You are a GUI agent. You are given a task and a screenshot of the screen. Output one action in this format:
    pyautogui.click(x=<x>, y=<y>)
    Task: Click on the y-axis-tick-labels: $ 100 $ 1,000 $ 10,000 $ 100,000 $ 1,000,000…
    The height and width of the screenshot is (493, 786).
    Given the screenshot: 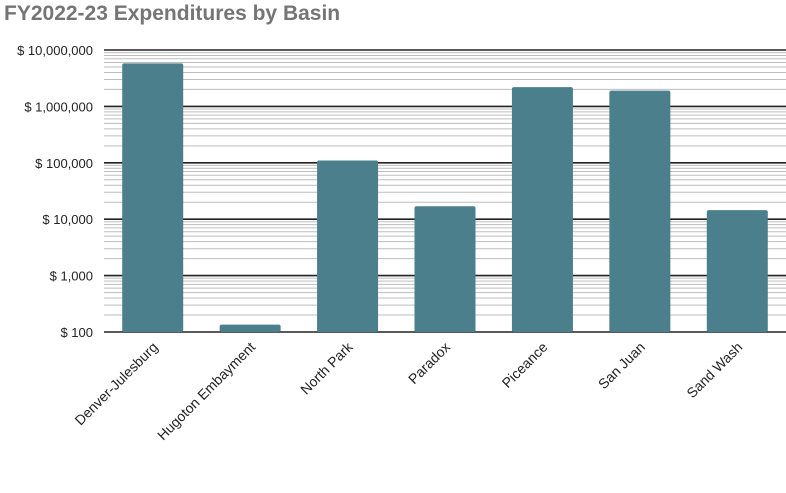 What is the action you would take?
    pyautogui.click(x=55, y=191)
    